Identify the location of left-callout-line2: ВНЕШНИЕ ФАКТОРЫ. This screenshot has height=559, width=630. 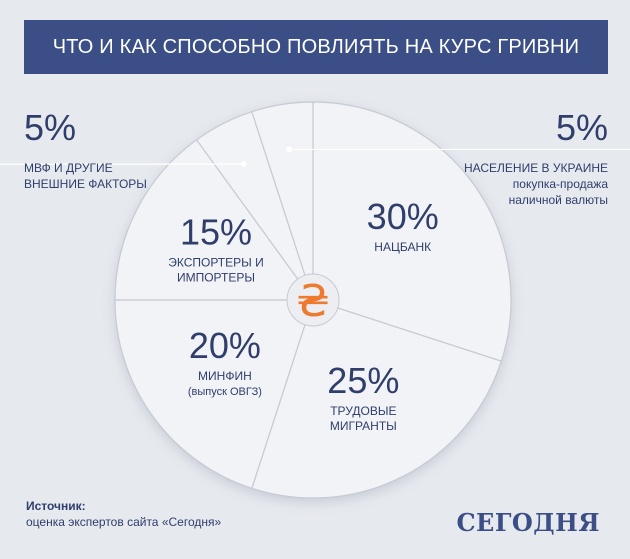
(85, 184).